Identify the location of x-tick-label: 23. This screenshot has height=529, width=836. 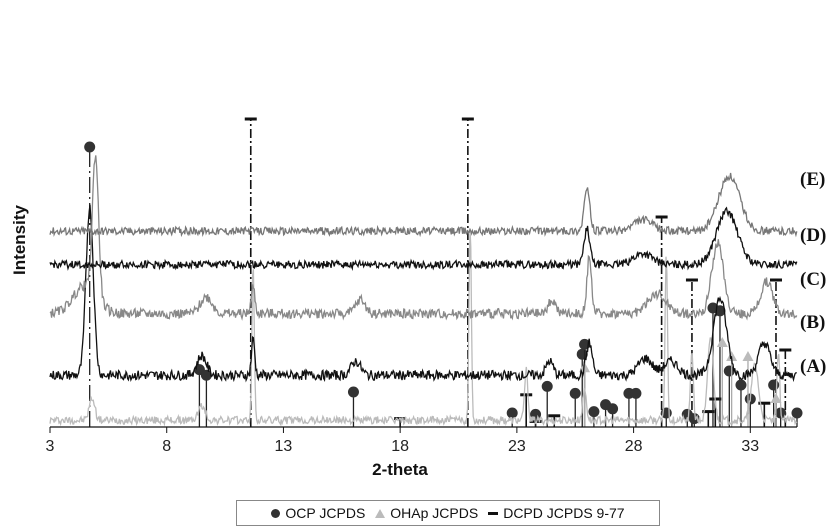
(517, 446).